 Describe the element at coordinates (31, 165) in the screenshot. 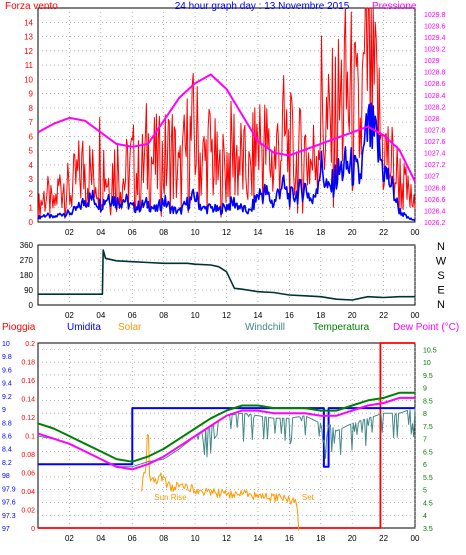

I see `wind-y-tick: 4` at that location.